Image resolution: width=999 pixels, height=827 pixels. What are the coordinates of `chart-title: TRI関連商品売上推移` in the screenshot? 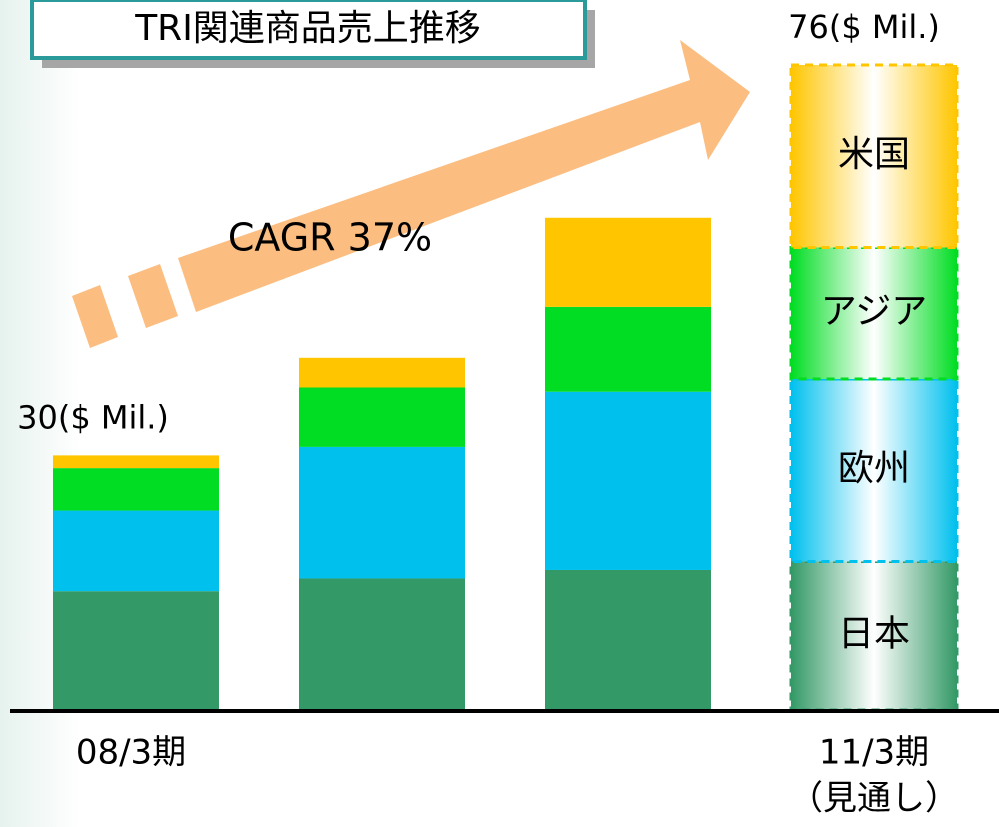 It's located at (307, 28).